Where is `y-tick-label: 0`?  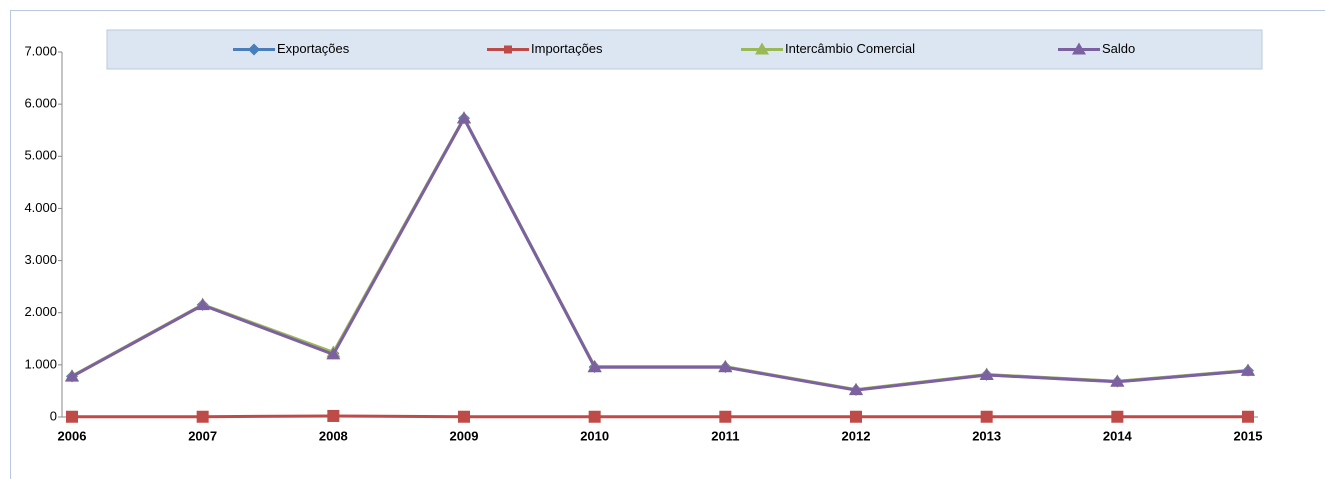
y-tick-label: 0 is located at coordinates (53, 415).